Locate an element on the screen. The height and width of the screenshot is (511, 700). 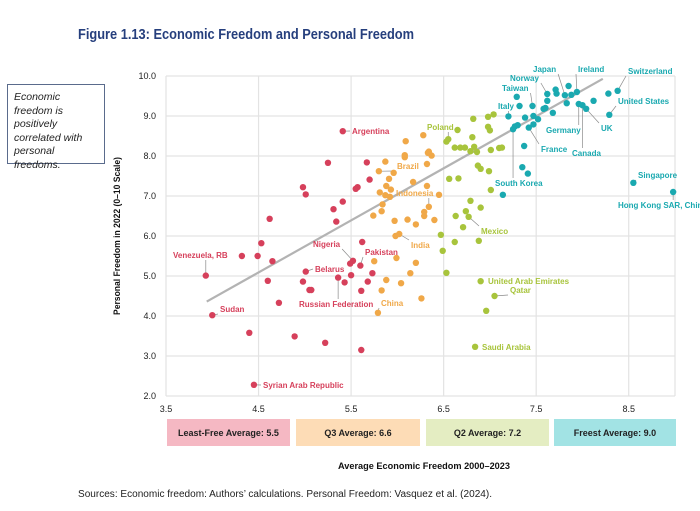
point-label: United States is located at coordinates (644, 101).